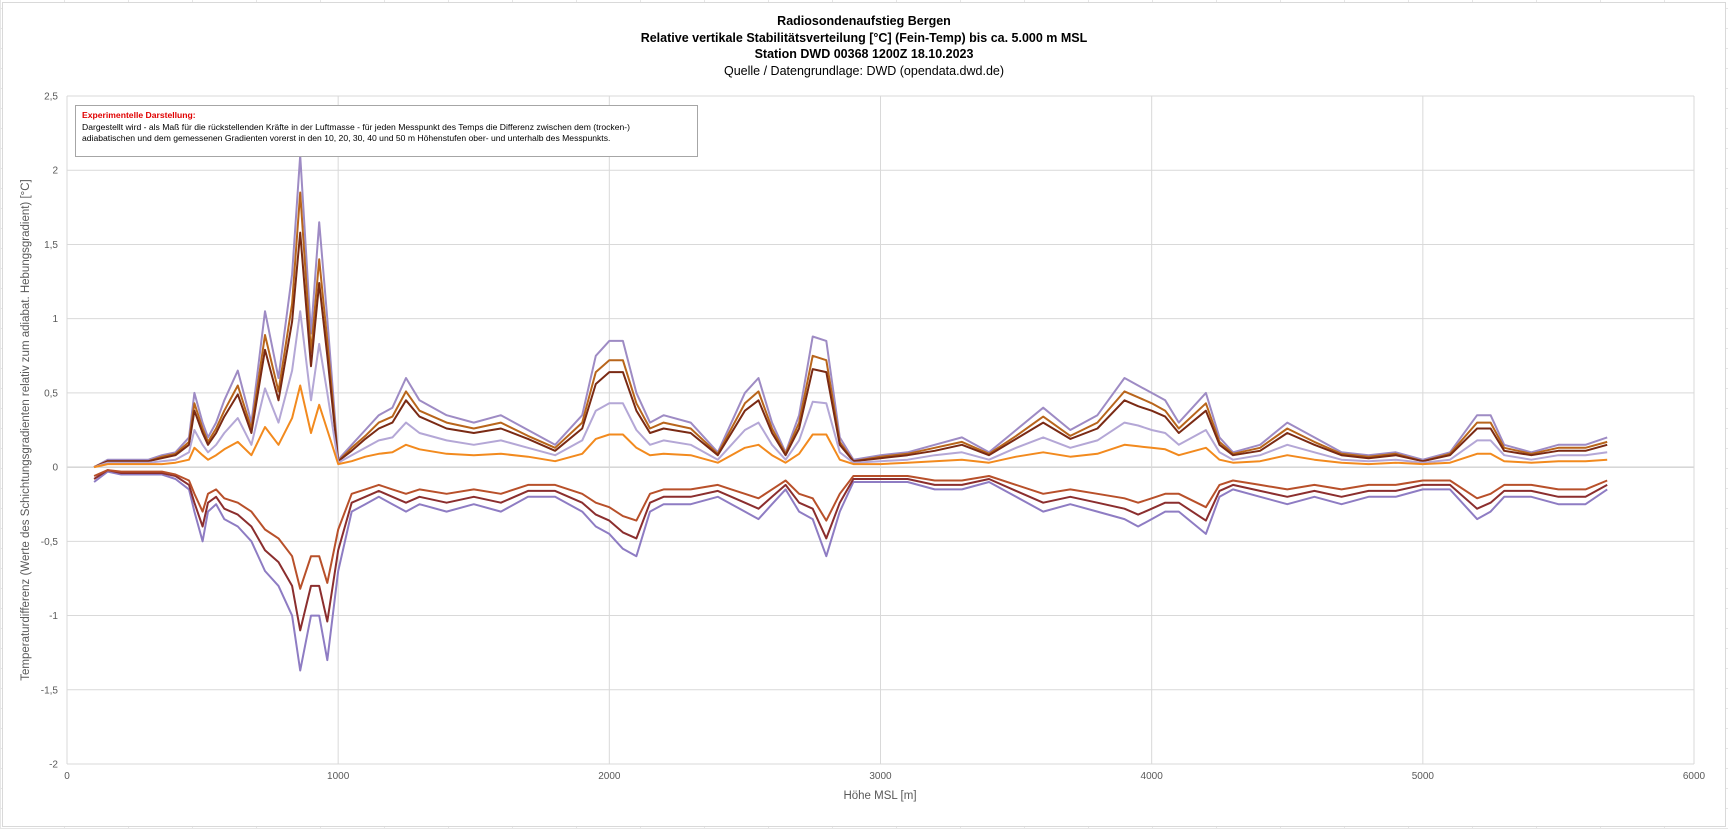  What do you see at coordinates (1423, 776) in the screenshot?
I see `x-tick-label: 5000` at bounding box center [1423, 776].